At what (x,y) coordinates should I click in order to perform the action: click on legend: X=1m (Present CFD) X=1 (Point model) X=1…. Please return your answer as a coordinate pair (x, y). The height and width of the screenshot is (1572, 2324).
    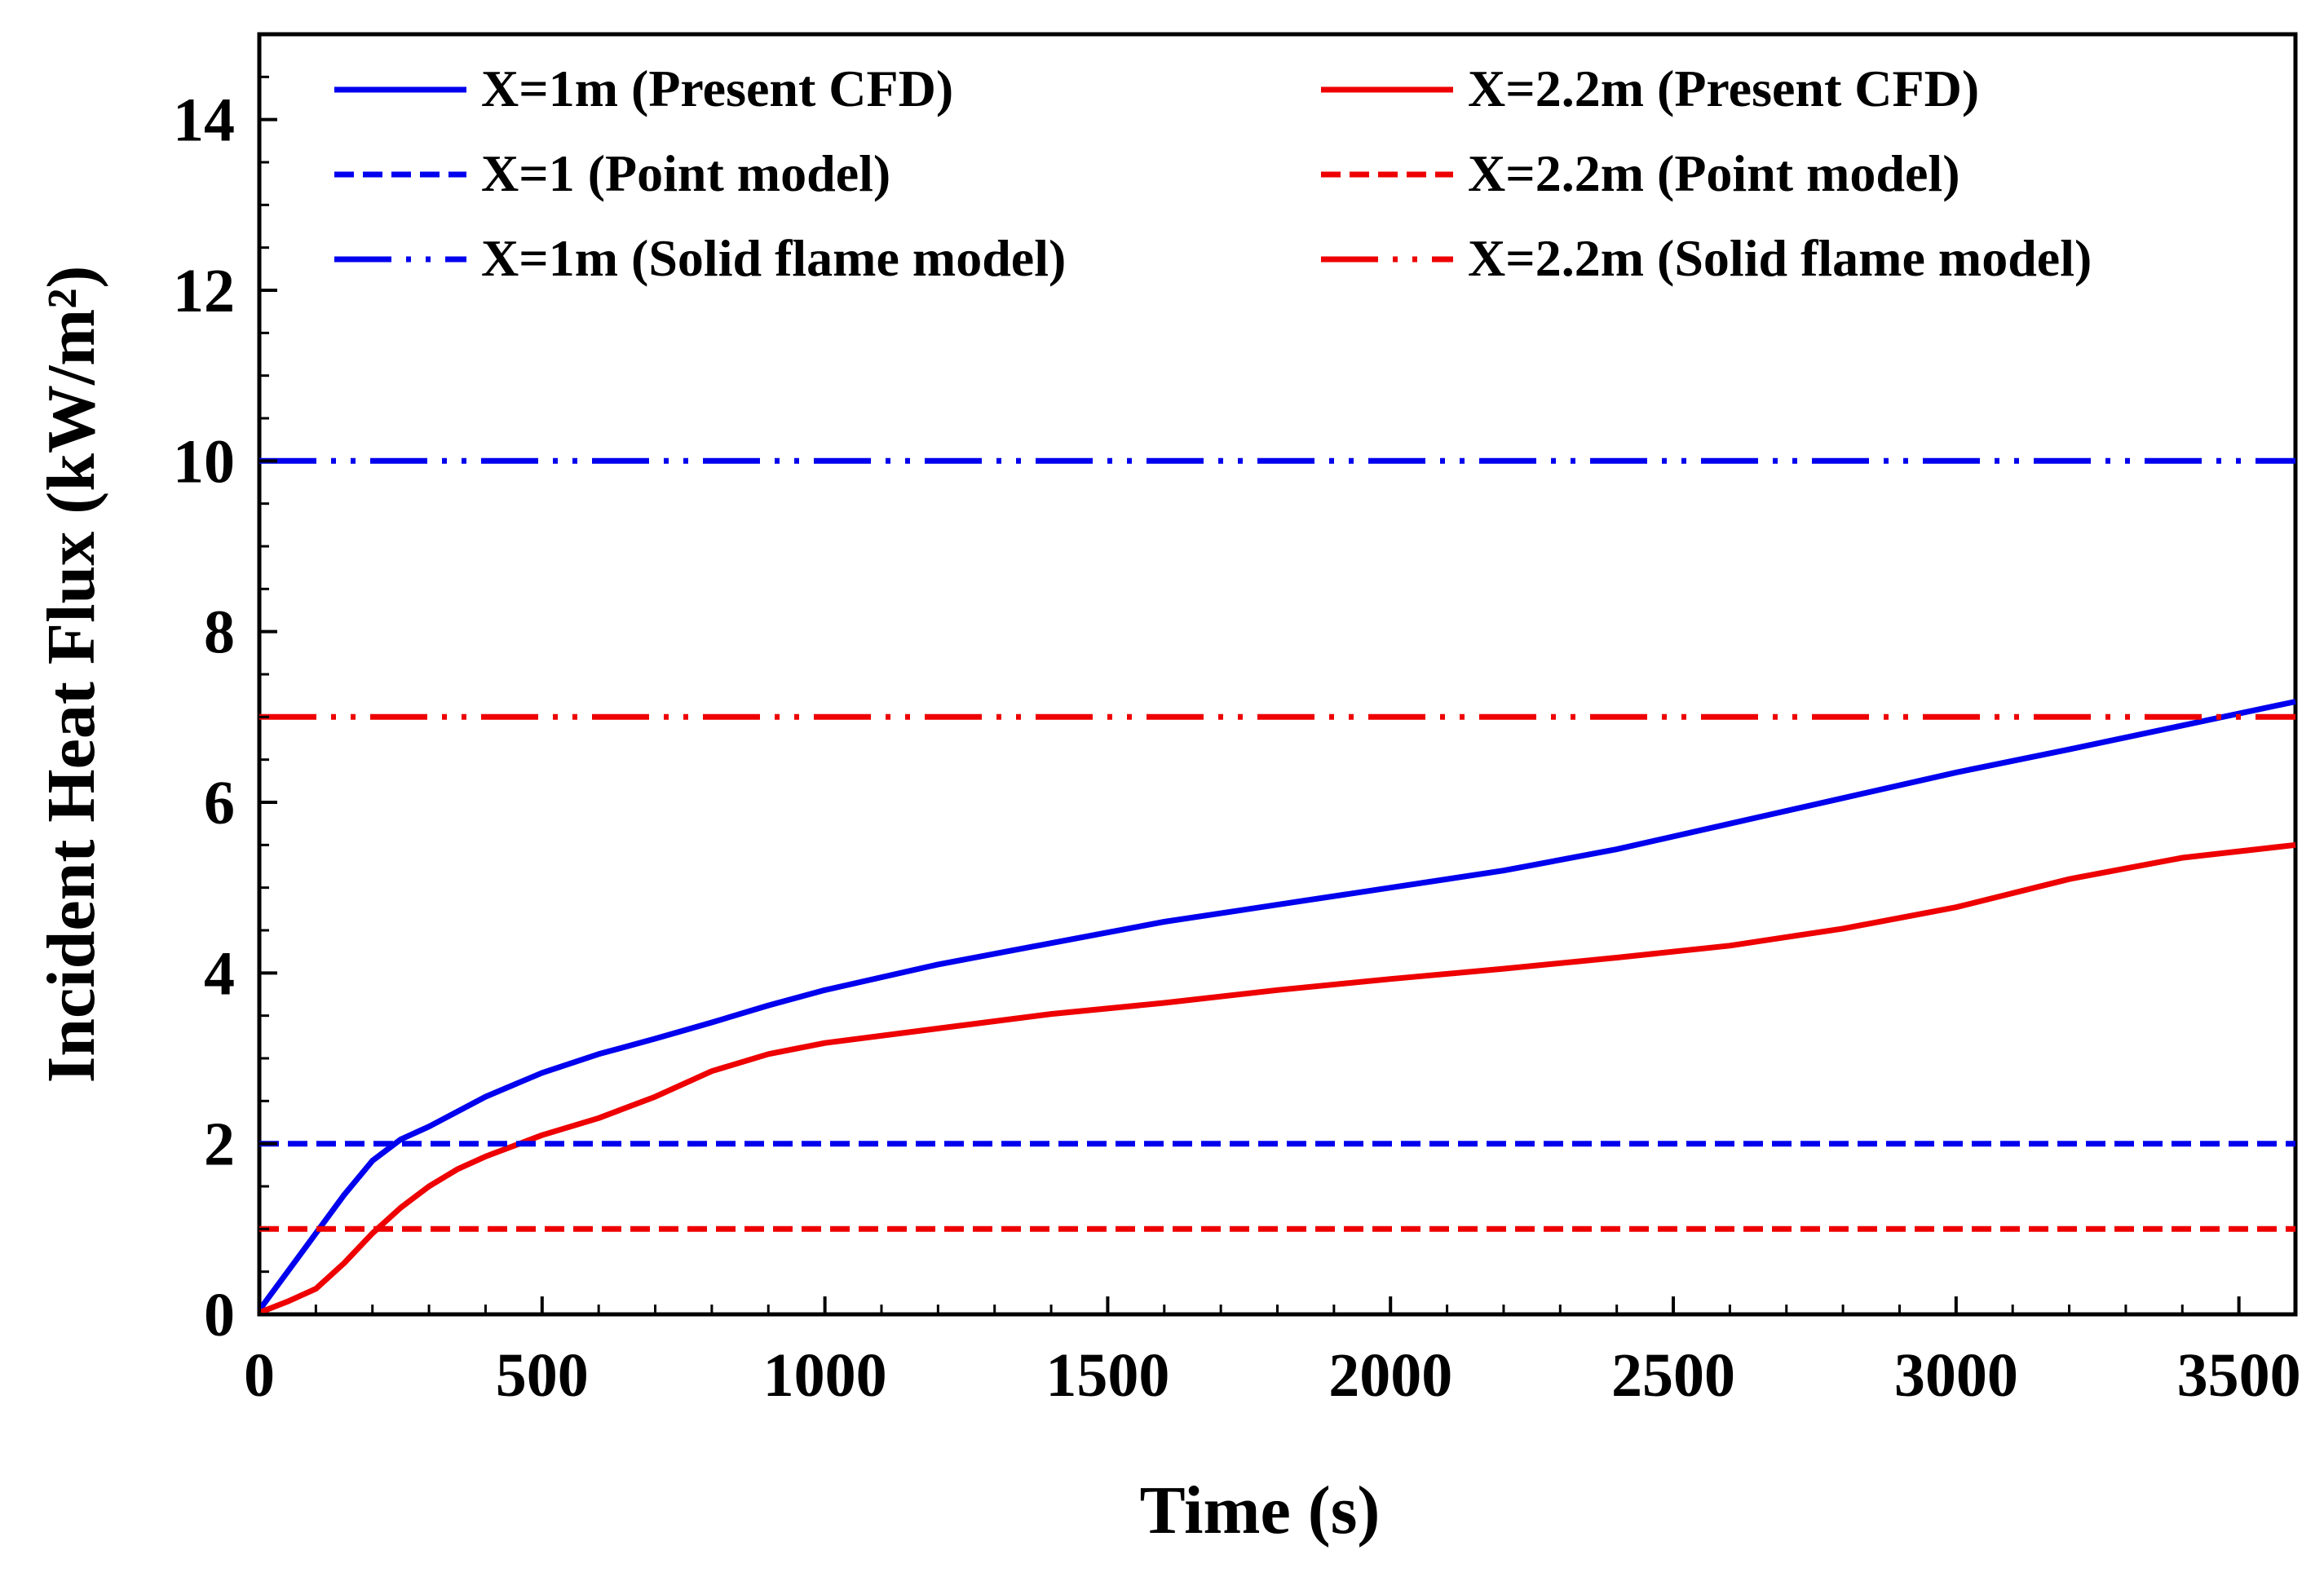
    Looking at the image, I should click on (1213, 173).